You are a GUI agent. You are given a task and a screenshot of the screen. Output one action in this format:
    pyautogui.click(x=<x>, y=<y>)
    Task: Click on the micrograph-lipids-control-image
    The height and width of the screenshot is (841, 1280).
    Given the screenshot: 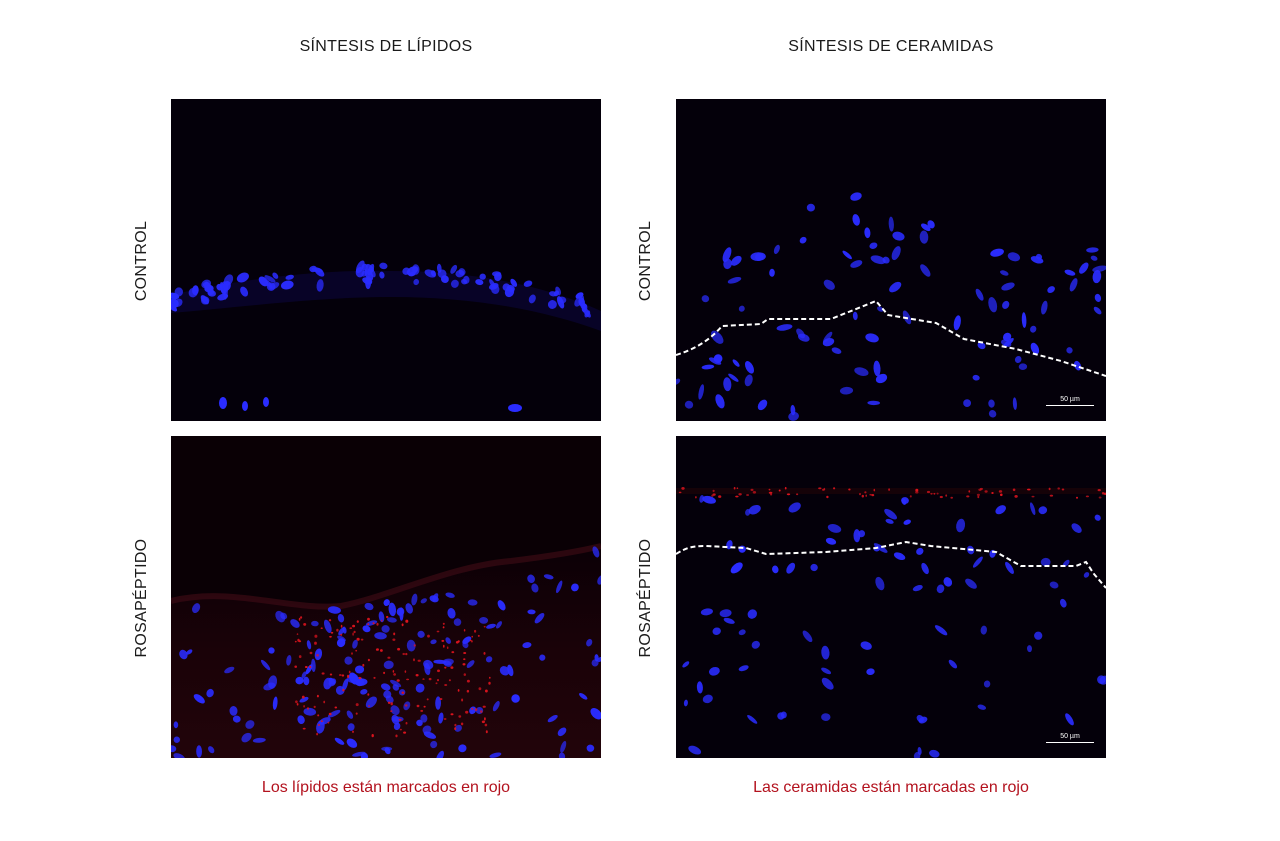 What is the action you would take?
    pyautogui.click(x=386, y=260)
    